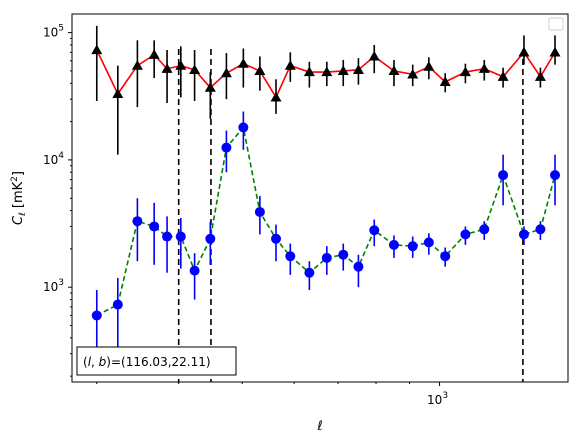  I want to click on x-axis-label: ℓ, so click(319, 426).